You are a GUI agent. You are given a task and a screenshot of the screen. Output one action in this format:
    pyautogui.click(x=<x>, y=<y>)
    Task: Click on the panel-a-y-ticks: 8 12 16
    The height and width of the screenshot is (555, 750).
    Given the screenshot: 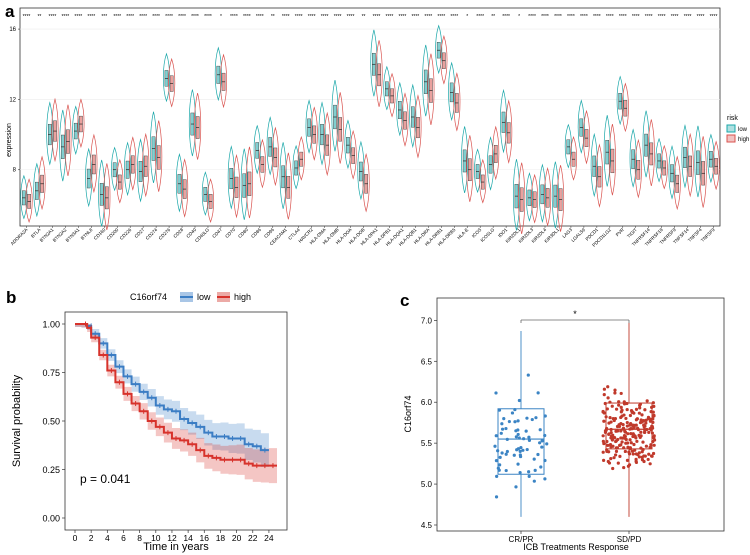 What is the action you would take?
    pyautogui.click(x=14, y=100)
    